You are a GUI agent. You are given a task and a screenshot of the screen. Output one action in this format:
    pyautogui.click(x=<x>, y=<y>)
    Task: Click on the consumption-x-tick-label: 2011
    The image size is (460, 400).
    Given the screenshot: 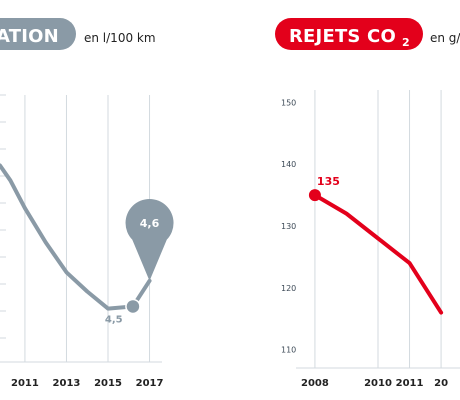 What is the action you would take?
    pyautogui.click(x=25, y=383)
    